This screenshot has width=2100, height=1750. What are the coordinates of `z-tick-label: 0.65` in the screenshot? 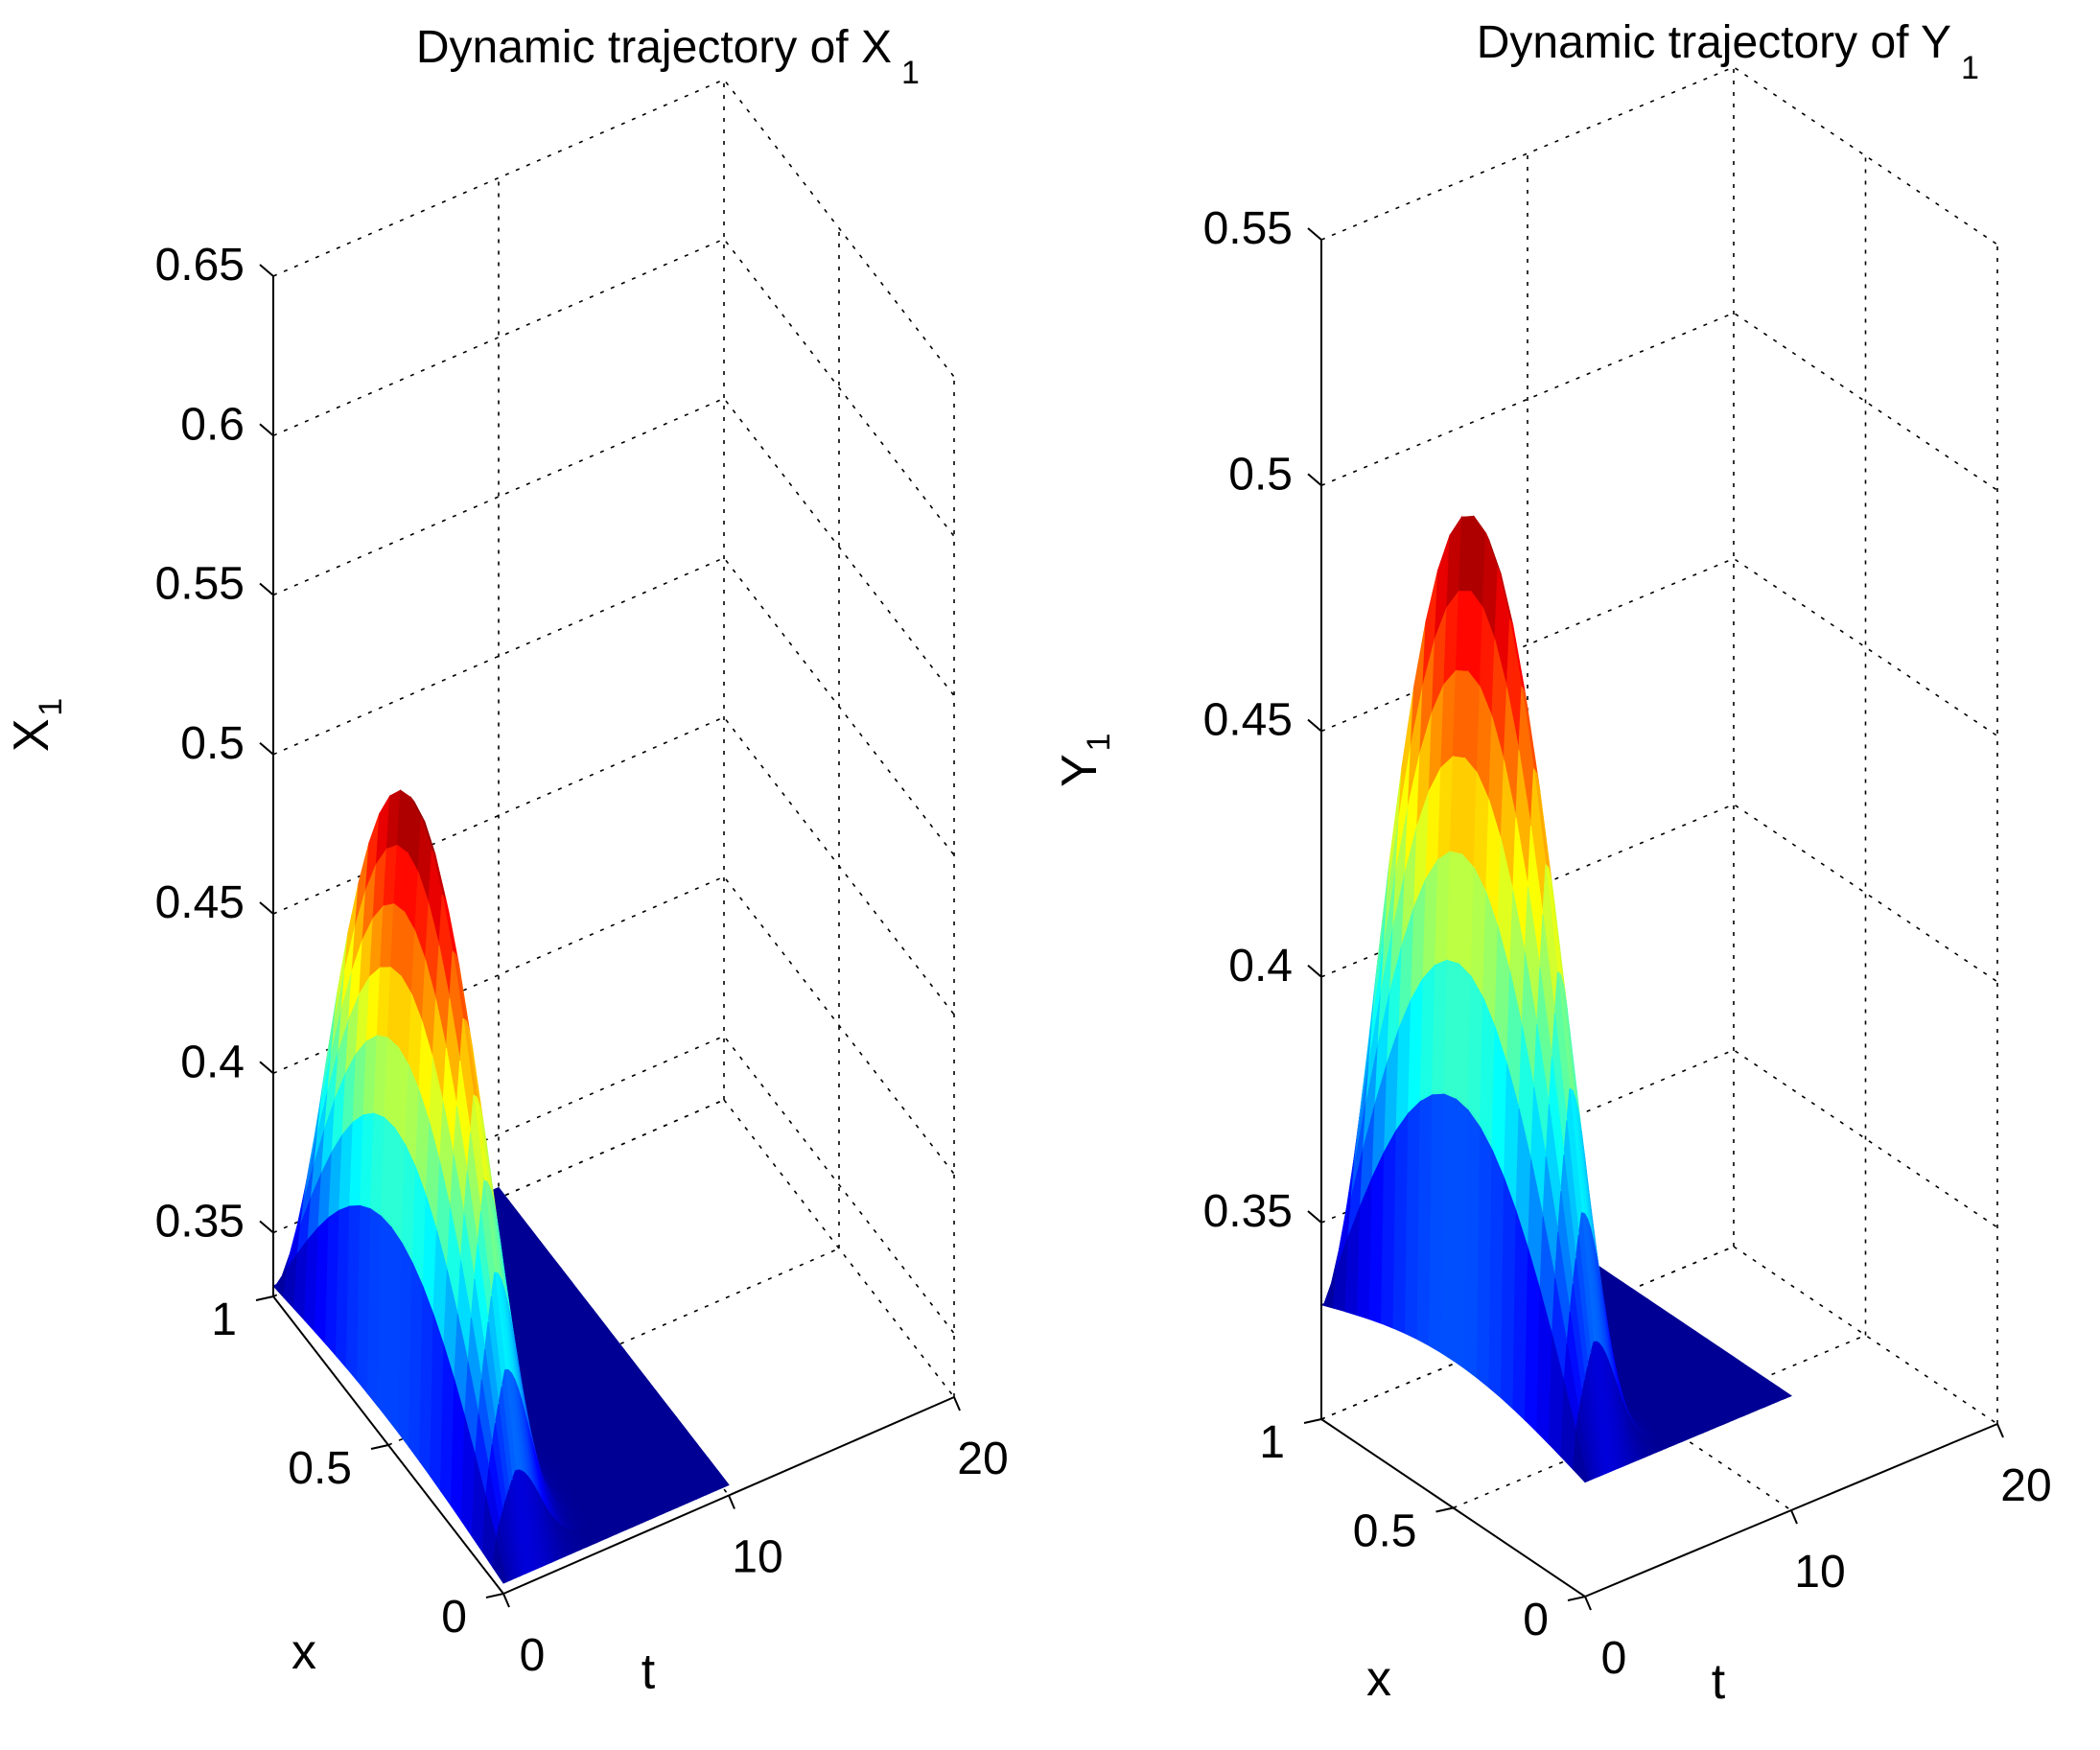 It's located at (200, 265).